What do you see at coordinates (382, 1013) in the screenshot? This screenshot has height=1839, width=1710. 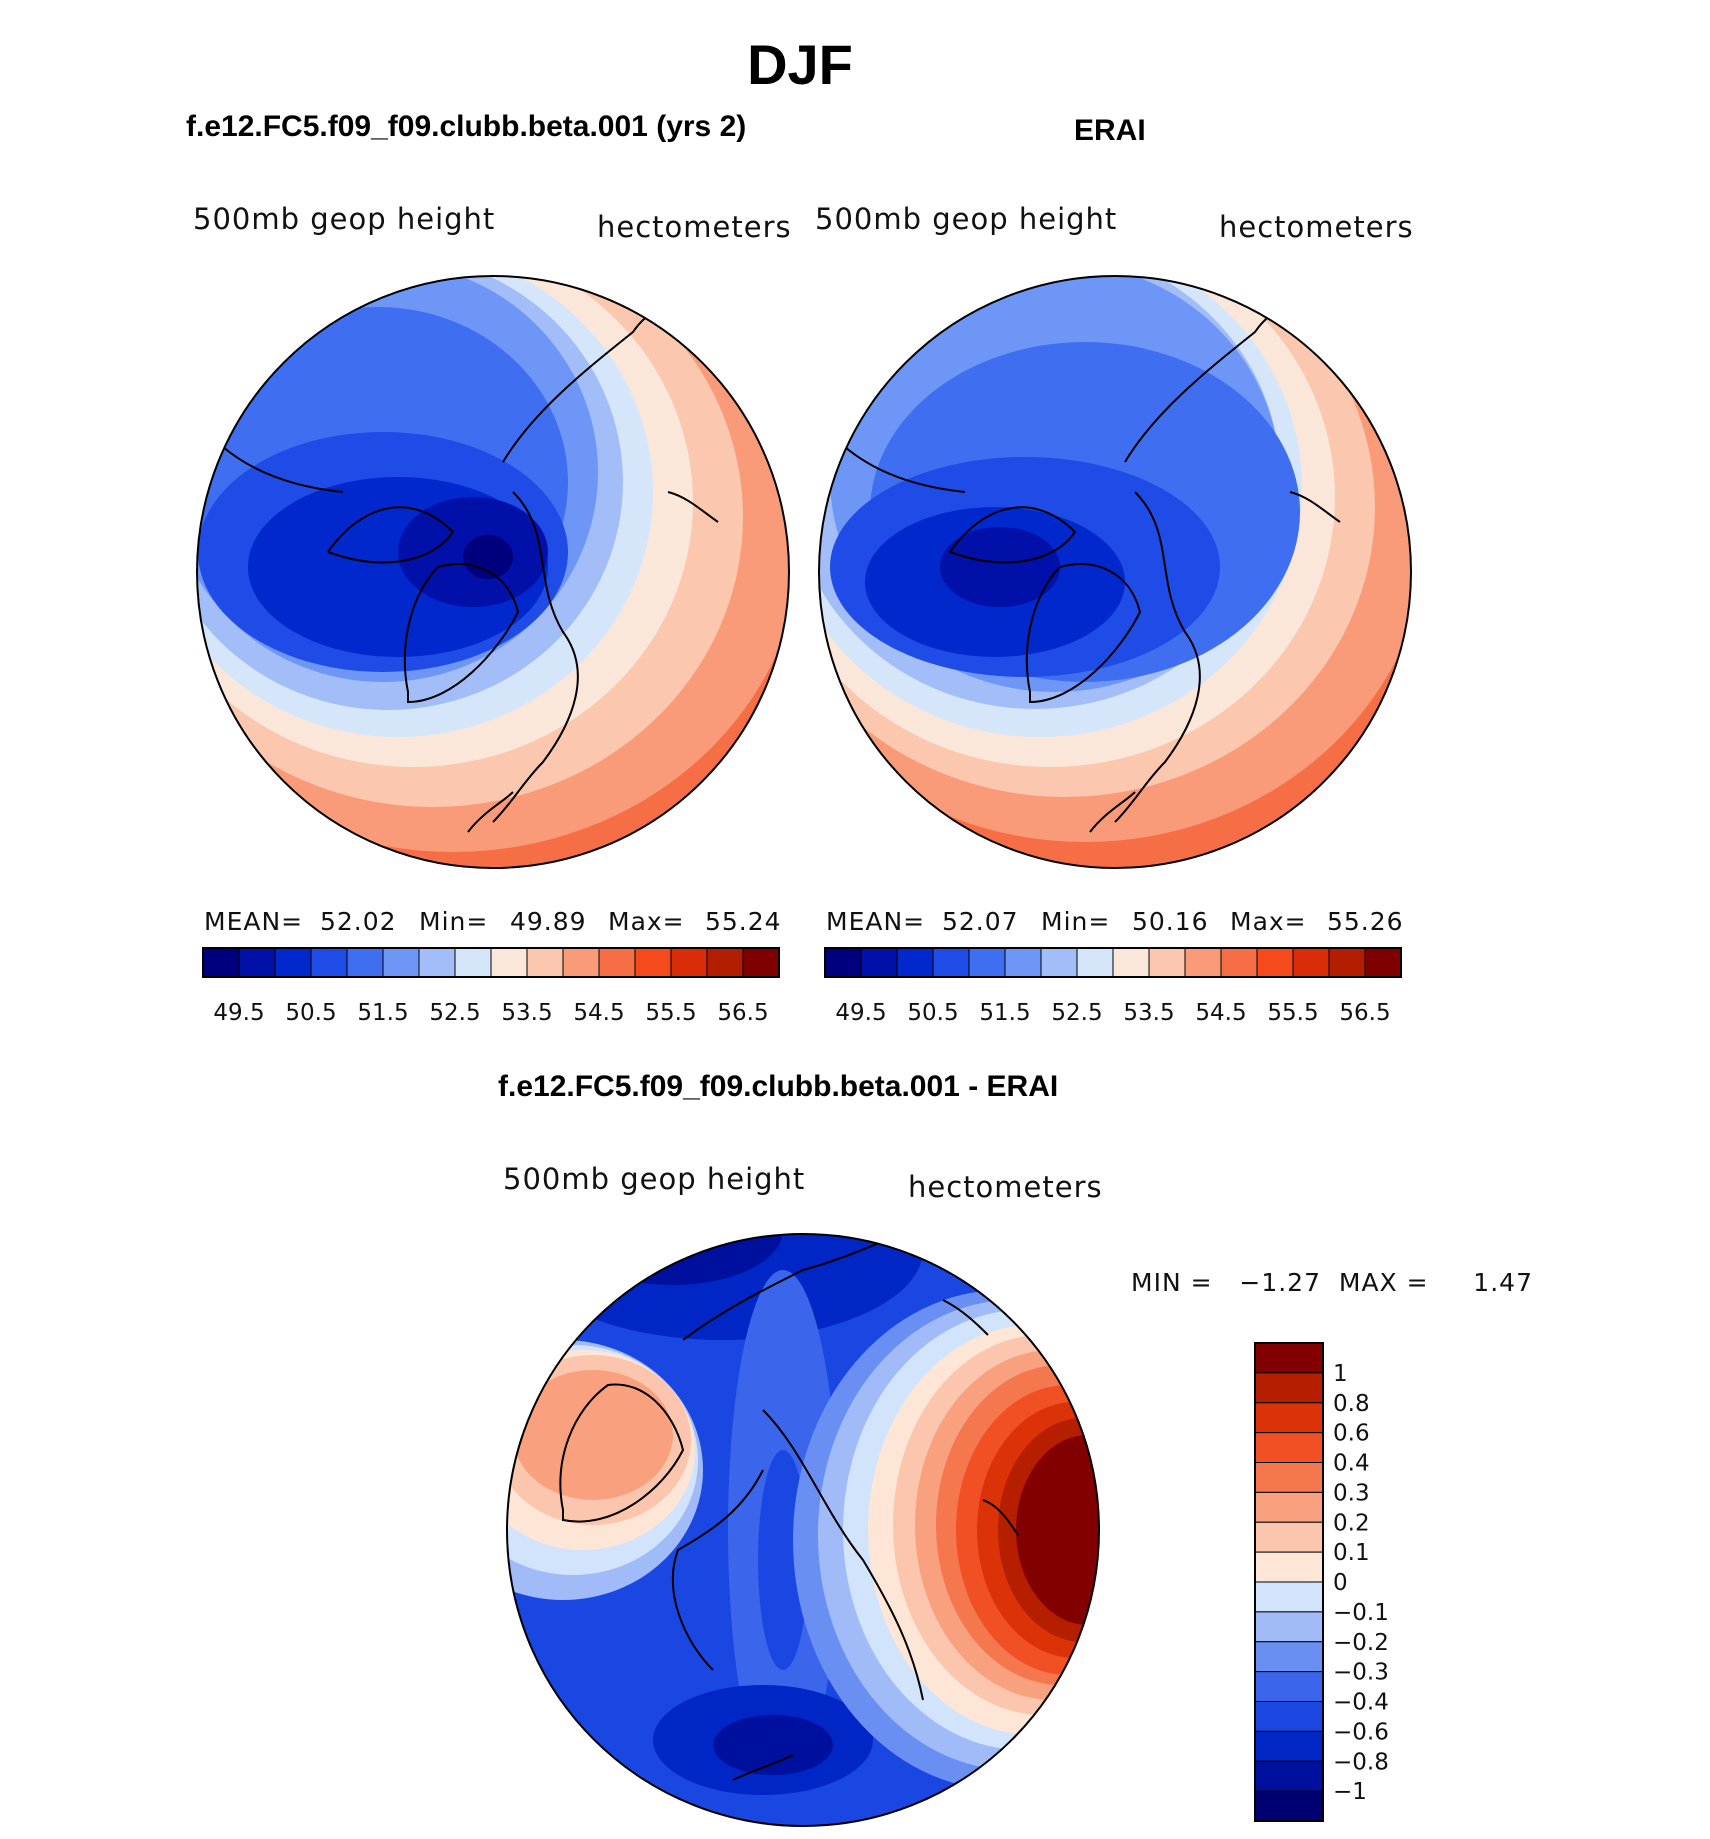 I see `colorbar-model-tick-label: 51.5` at bounding box center [382, 1013].